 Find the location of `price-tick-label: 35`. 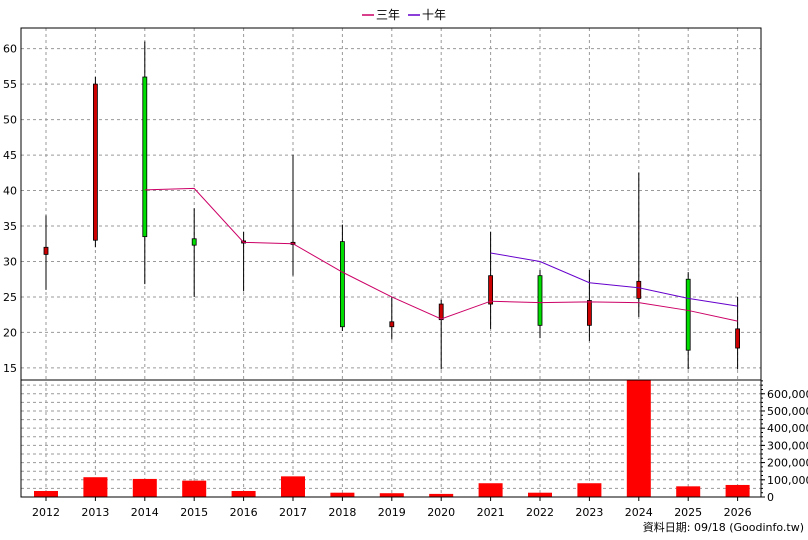

price-tick-label: 35 is located at coordinates (10, 226).